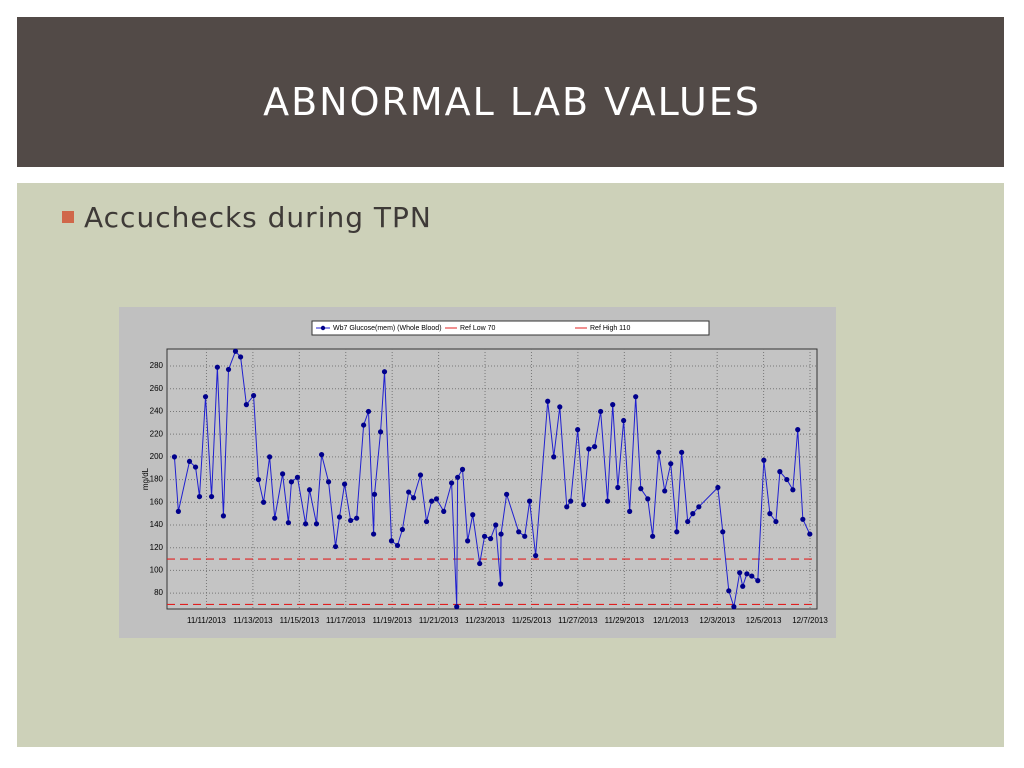  I want to click on bullet-text: Accuchecks during TPN, so click(258, 217).